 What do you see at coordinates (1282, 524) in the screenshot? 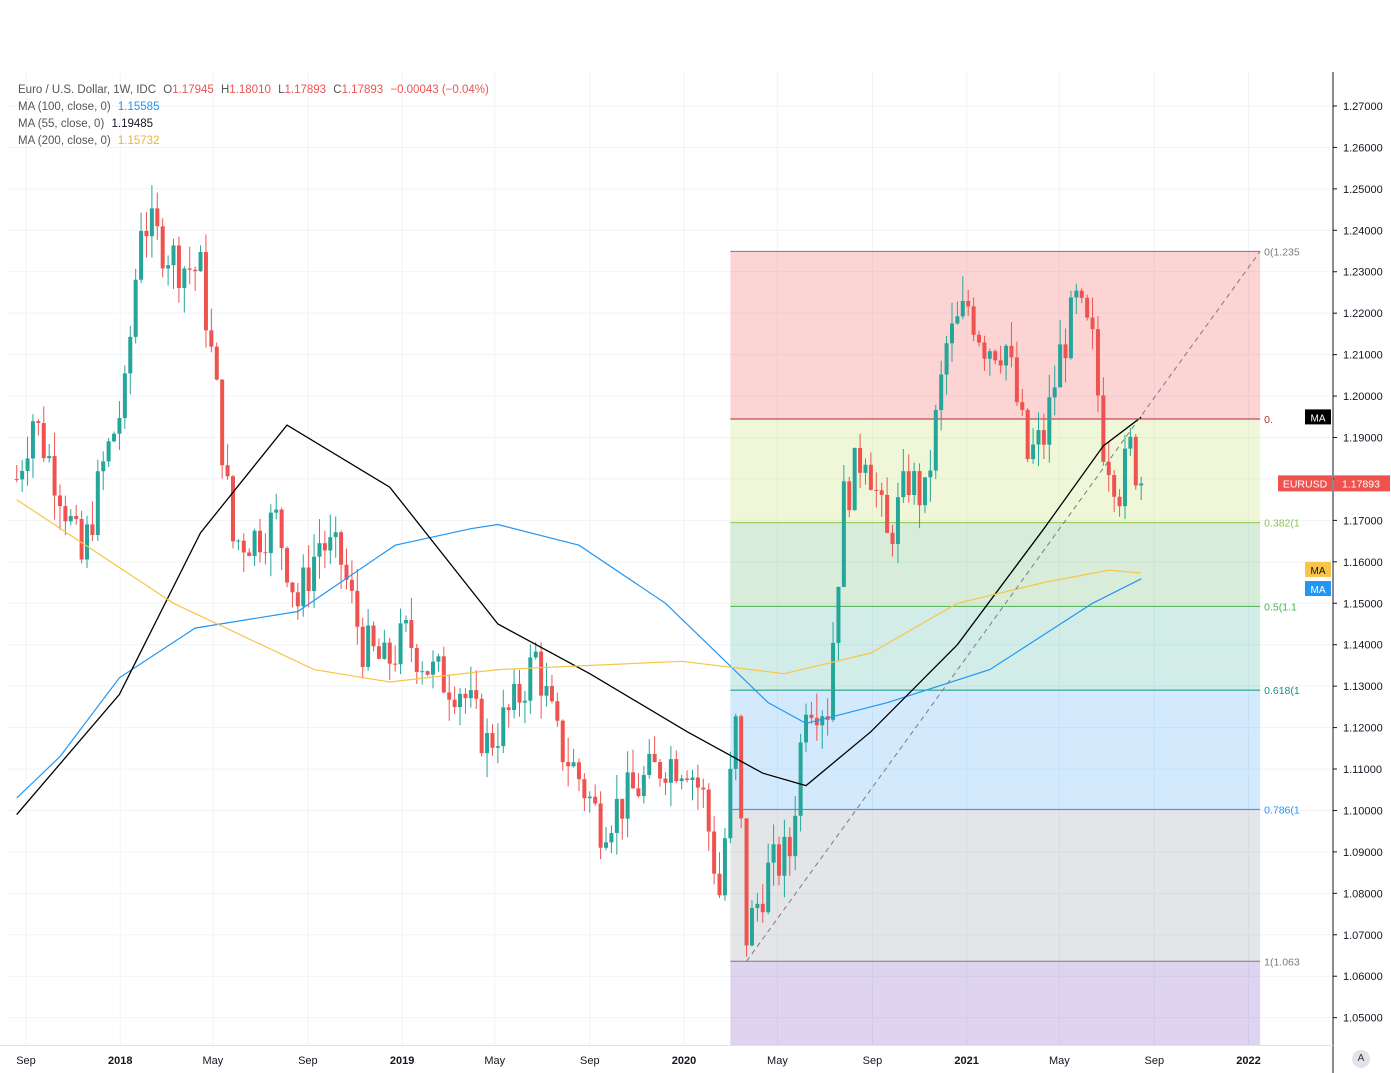
I see `fib-level-label: 0.382(1` at bounding box center [1282, 524].